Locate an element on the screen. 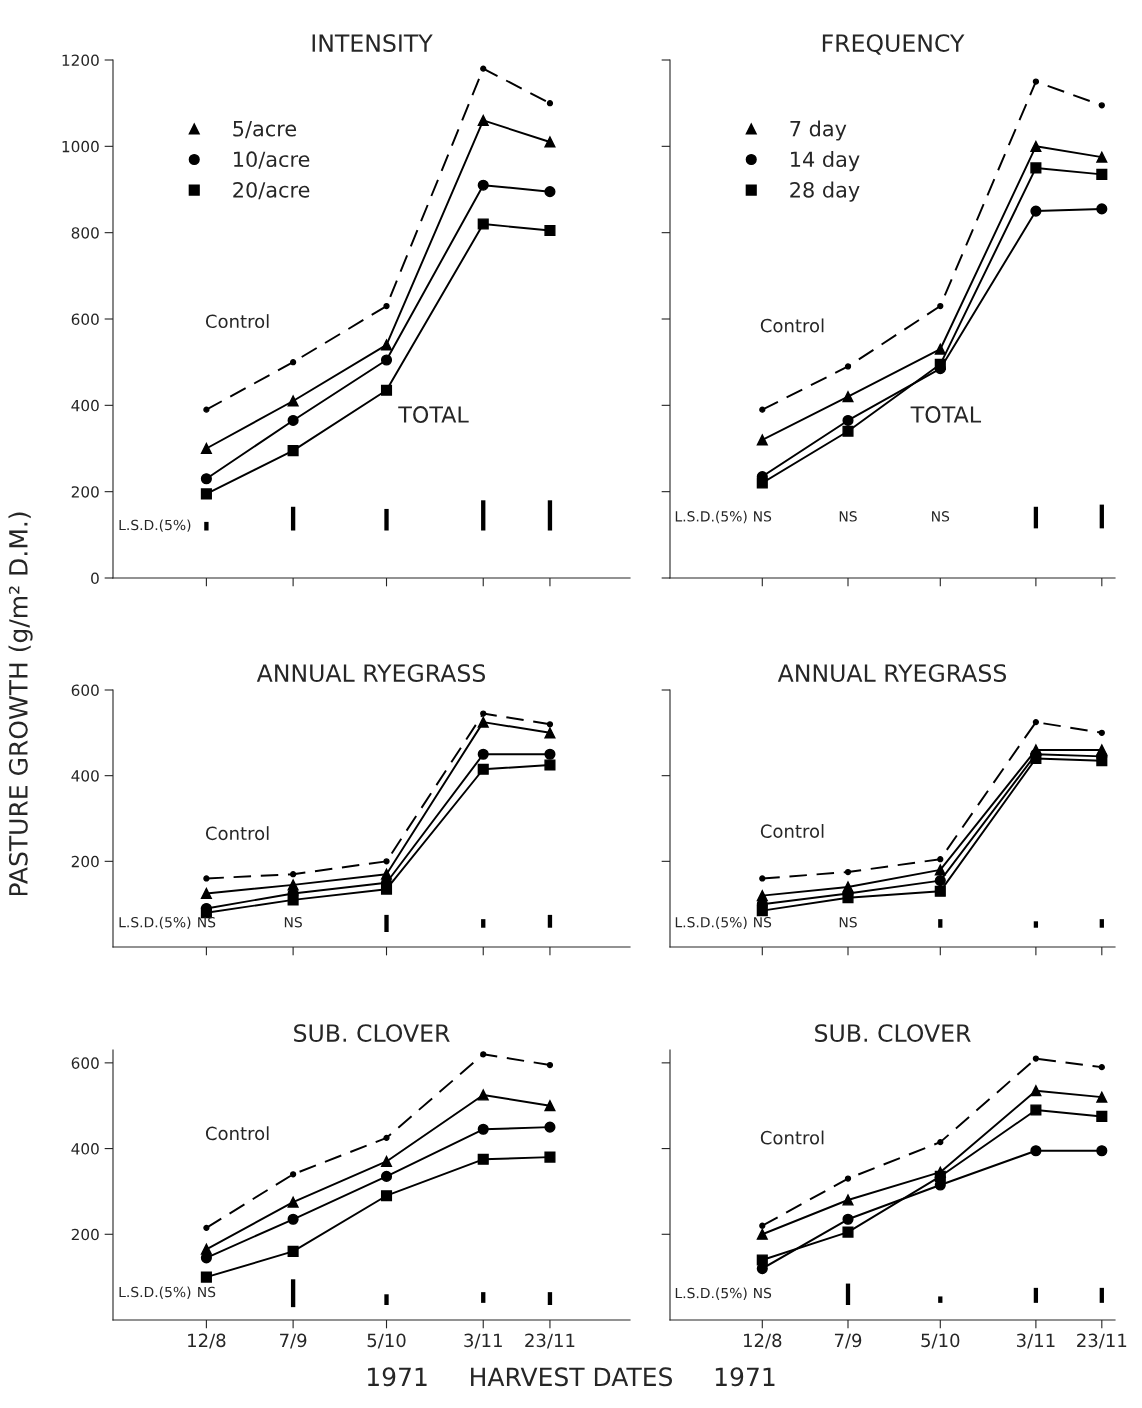  legend-label: 7 day is located at coordinates (818, 130).